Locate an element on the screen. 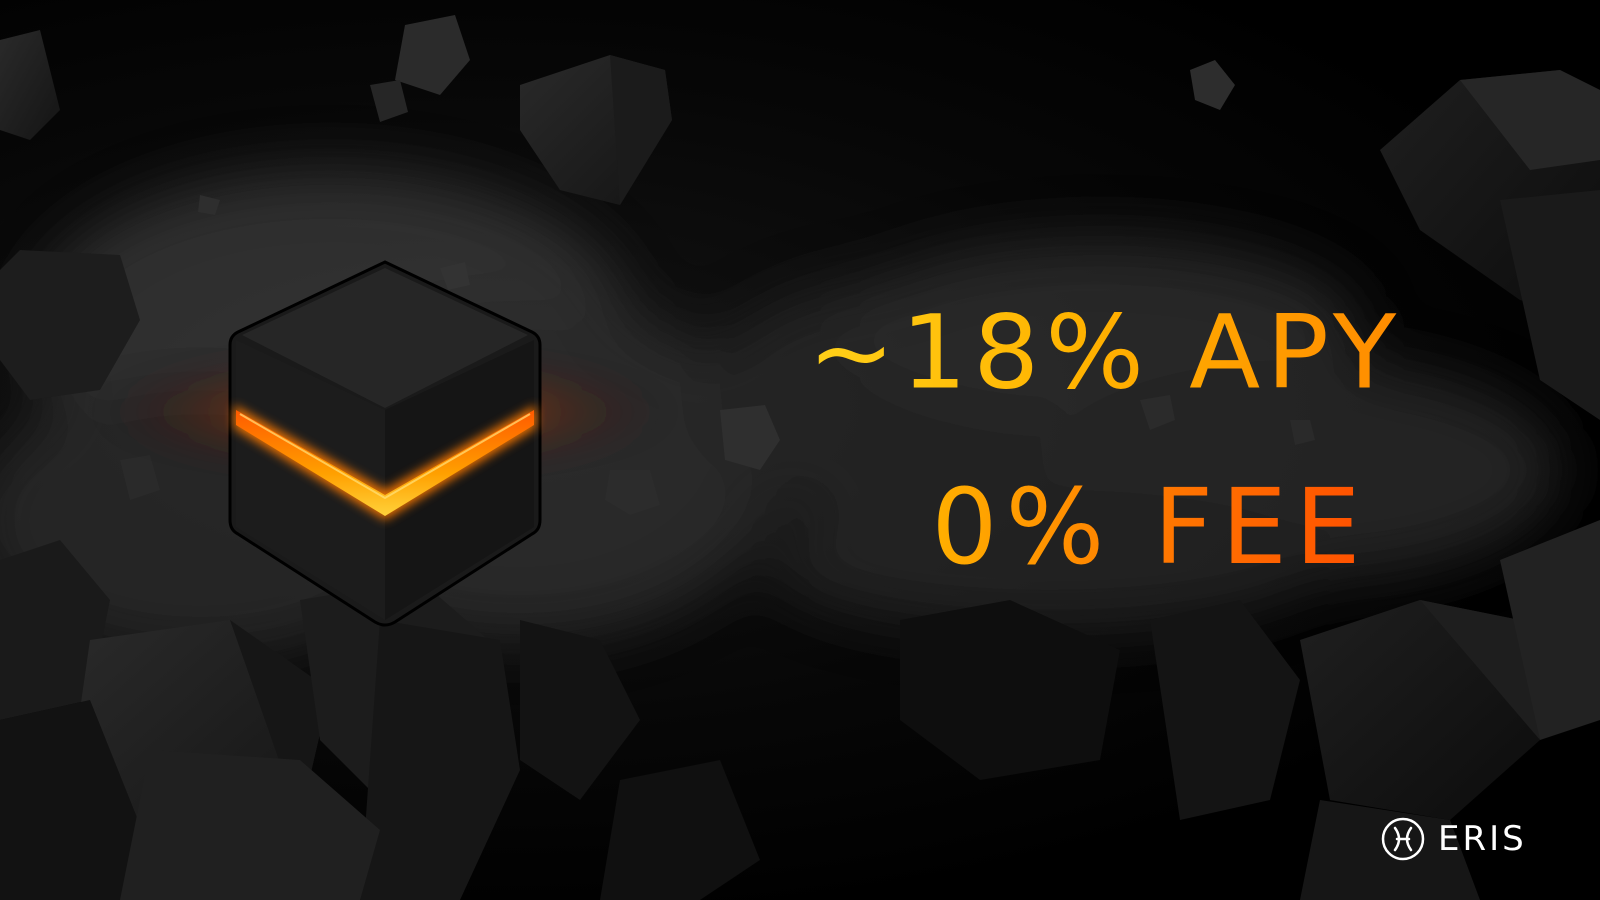  eris-logo-icon is located at coordinates (1403, 839).